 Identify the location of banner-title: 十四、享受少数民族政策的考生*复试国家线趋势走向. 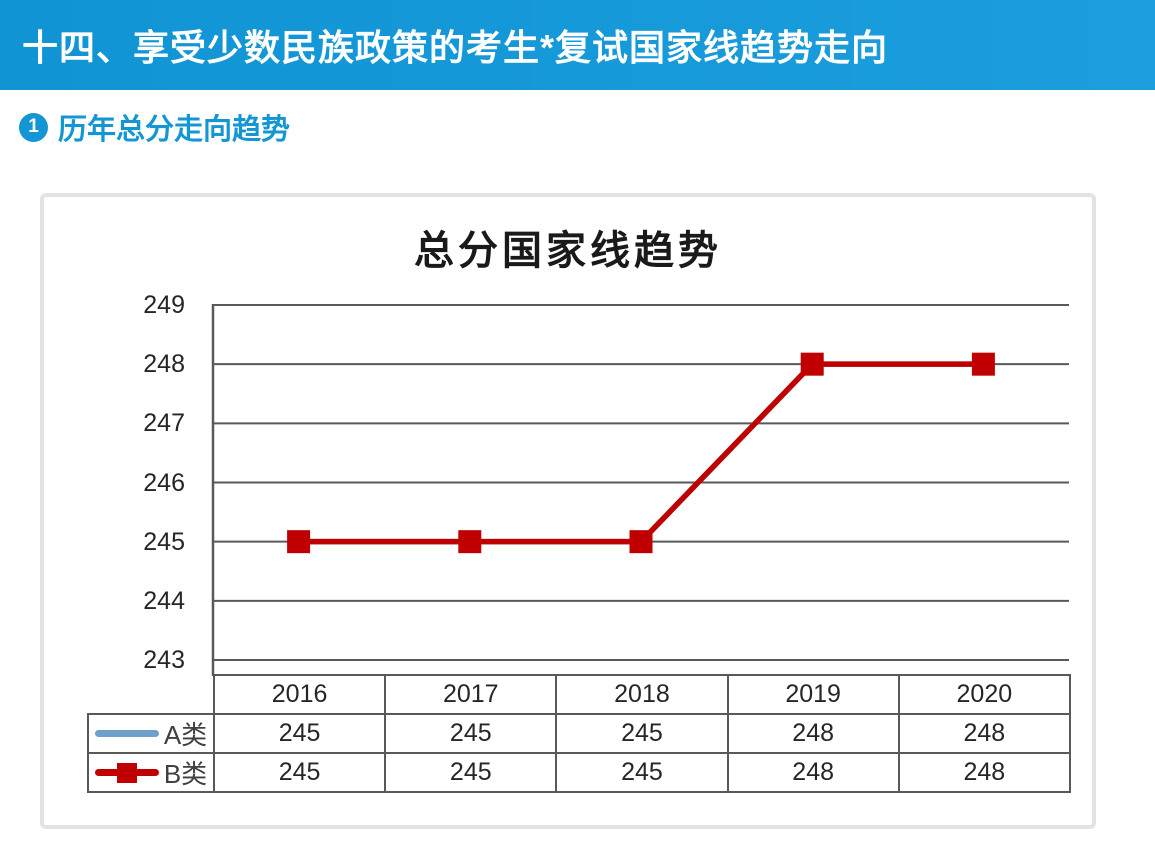
(455, 47).